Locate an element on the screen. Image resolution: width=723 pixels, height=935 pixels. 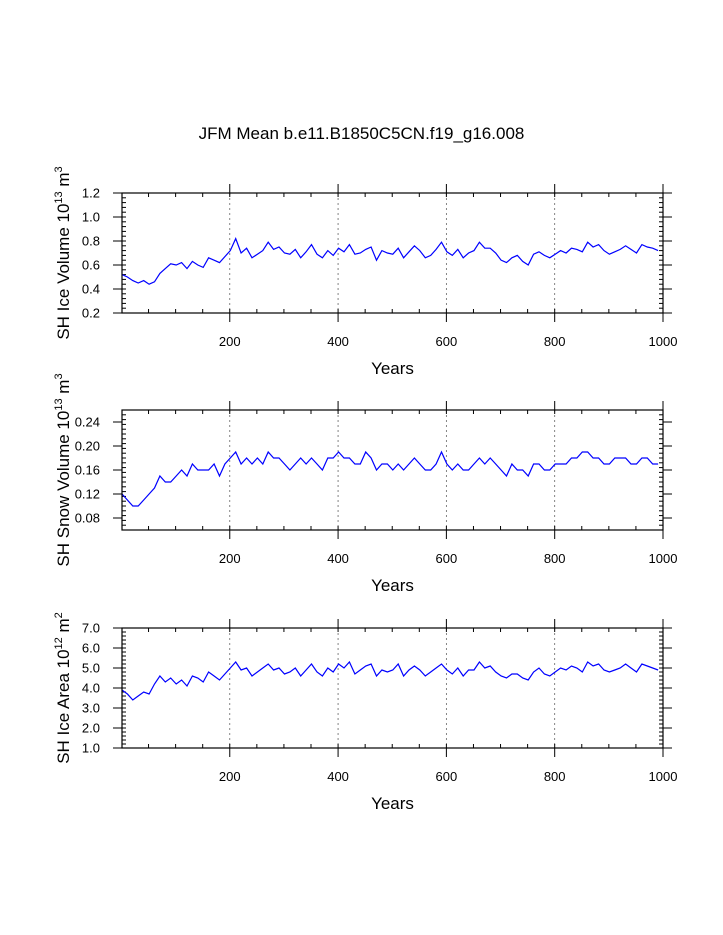
y-tick-label: 7.0 is located at coordinates (91, 628).